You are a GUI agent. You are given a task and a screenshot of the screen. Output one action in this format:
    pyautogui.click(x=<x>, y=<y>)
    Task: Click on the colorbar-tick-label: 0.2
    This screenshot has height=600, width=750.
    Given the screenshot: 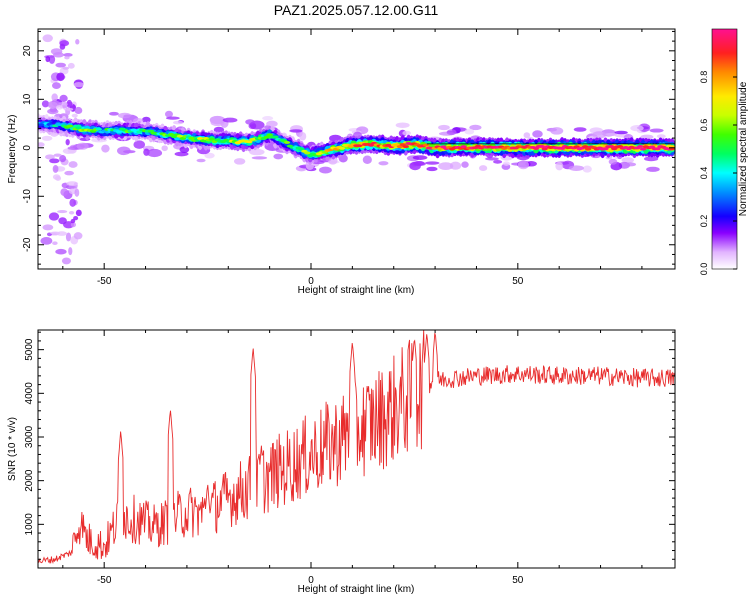 What is the action you would take?
    pyautogui.click(x=704, y=221)
    